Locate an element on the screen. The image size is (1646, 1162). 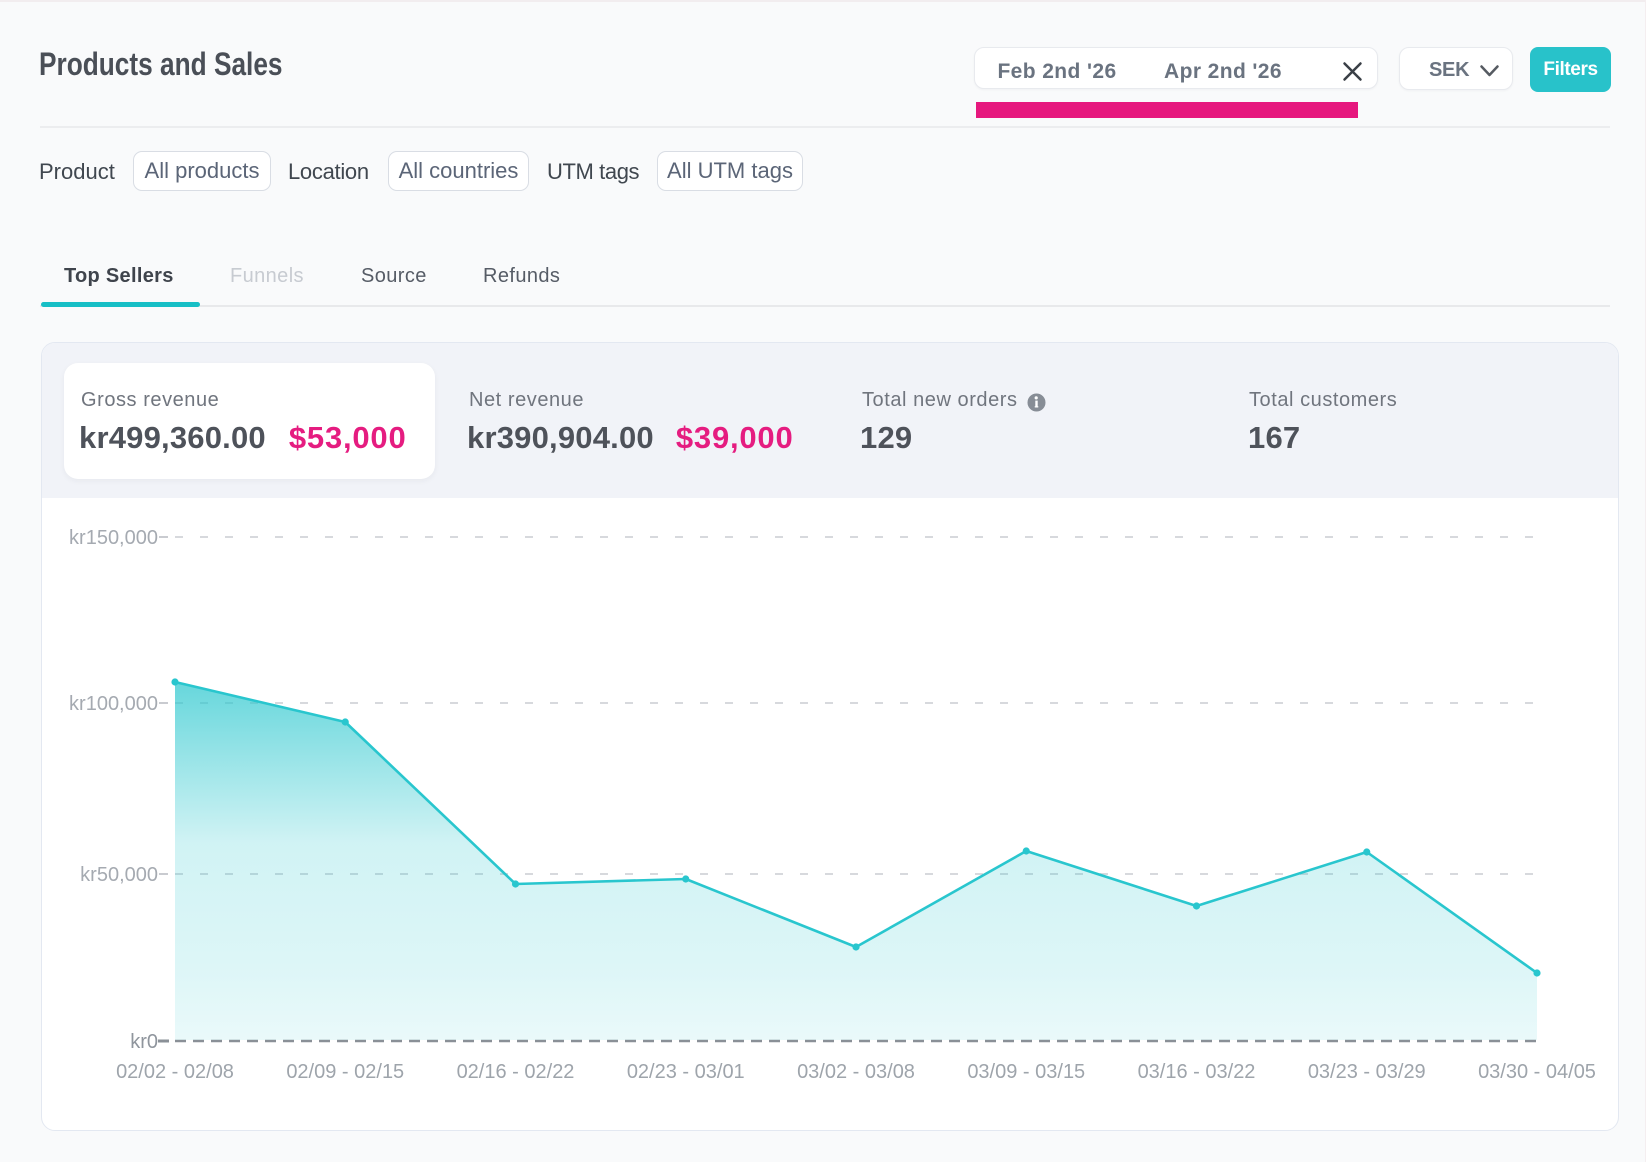
svg-text: 03/16 - 03/22 is located at coordinates (1197, 1072).